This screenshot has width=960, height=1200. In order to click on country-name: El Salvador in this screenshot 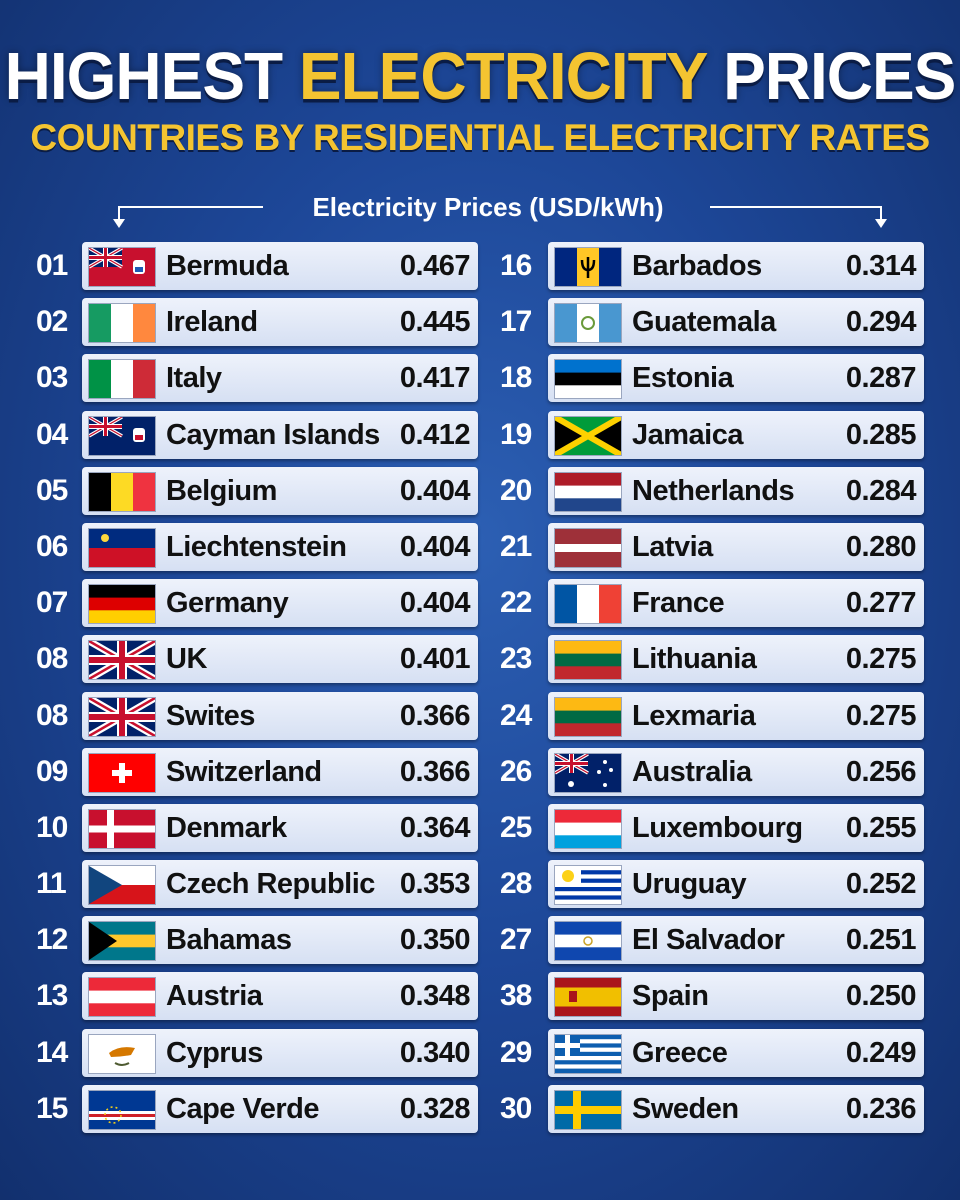, I will do `click(708, 940)`.